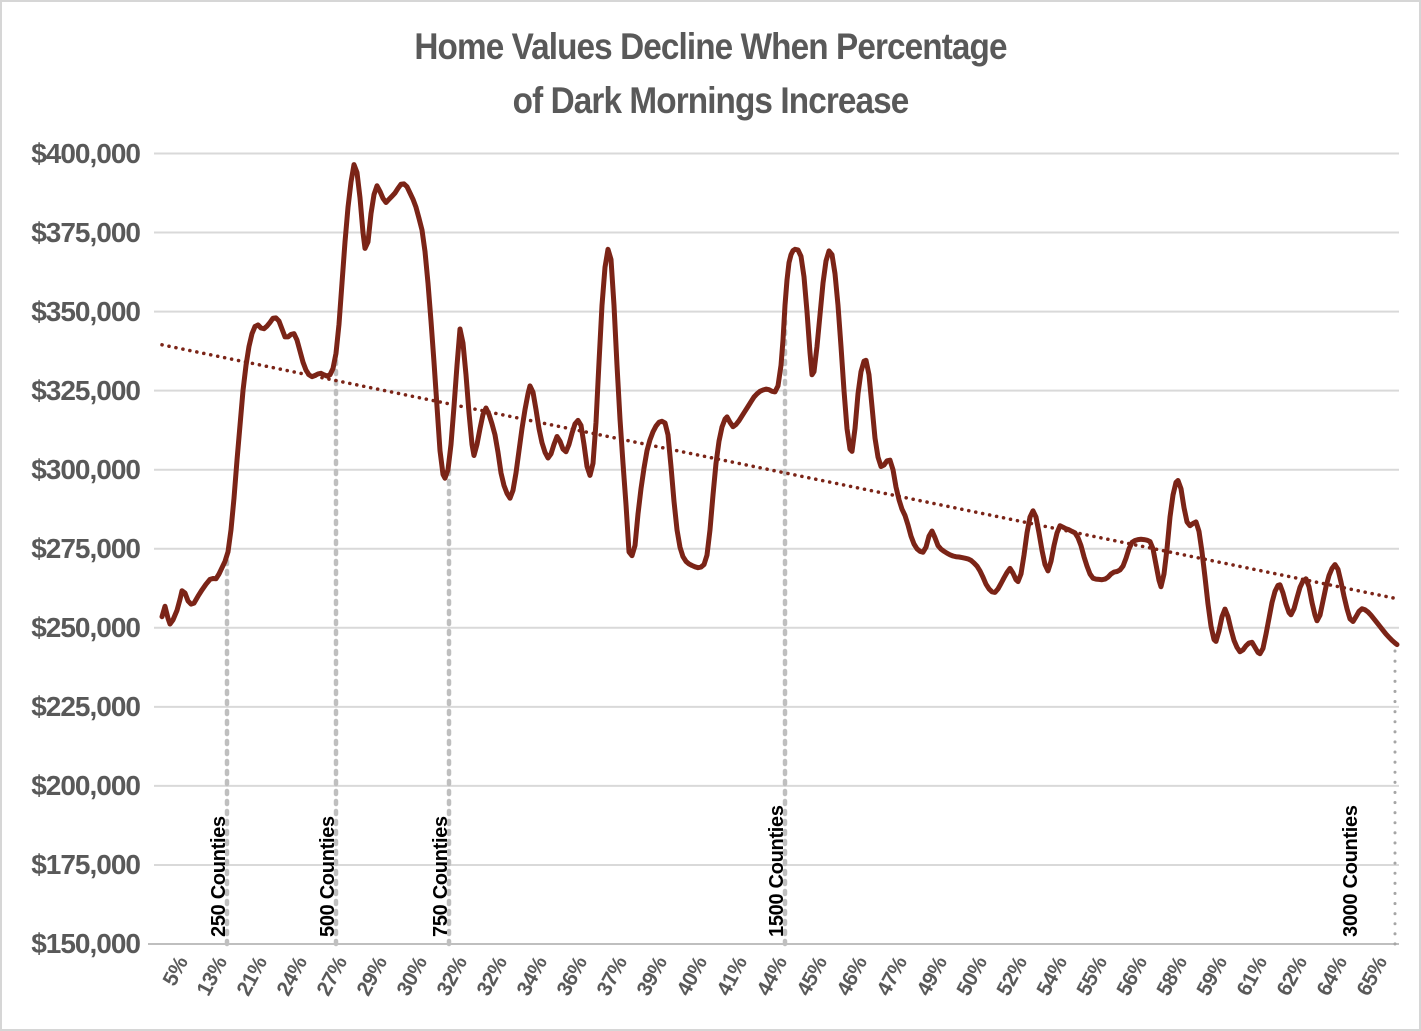 Image resolution: width=1421 pixels, height=1031 pixels. I want to click on y-axis-tick-label: $375,000, so click(86, 232).